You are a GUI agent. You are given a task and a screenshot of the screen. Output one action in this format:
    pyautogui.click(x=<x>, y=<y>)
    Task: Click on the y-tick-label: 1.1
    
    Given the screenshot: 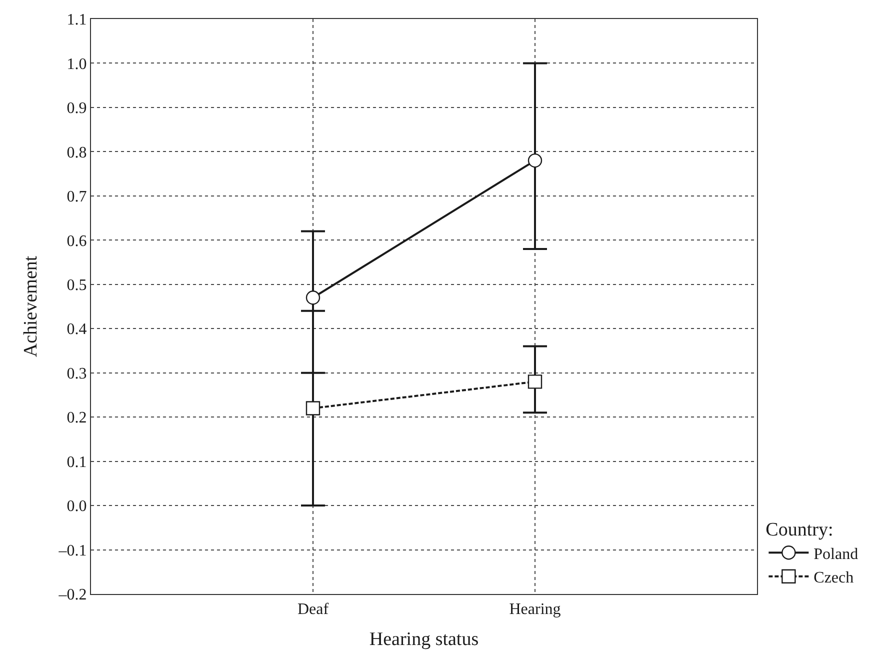 What is the action you would take?
    pyautogui.click(x=76, y=20)
    